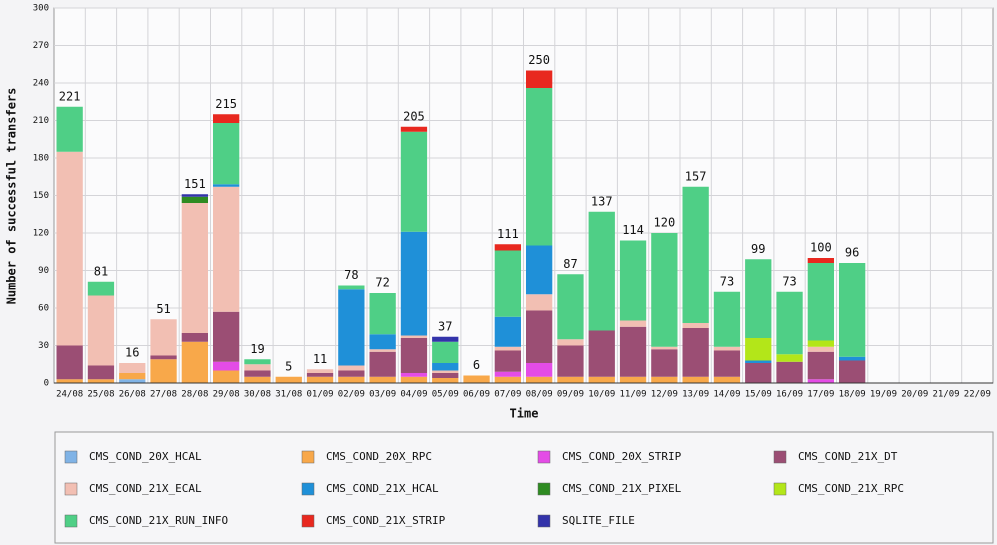  I want to click on x-tick-label: 15/09, so click(758, 395).